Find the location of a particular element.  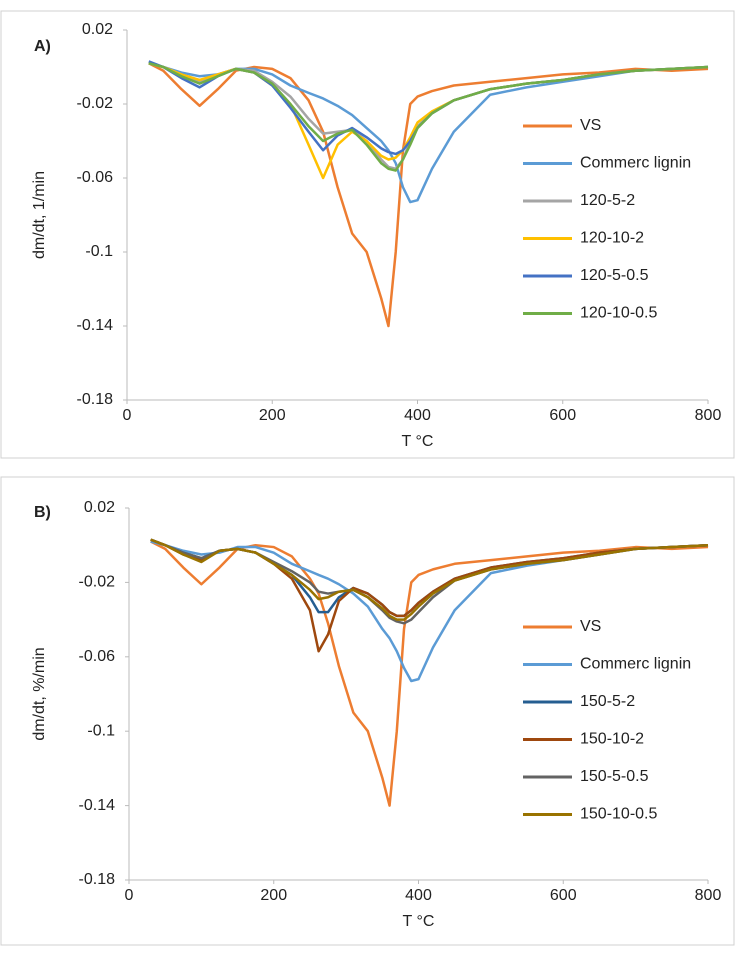

y-axis-title: dm/dt, 1/min is located at coordinates (39, 215).